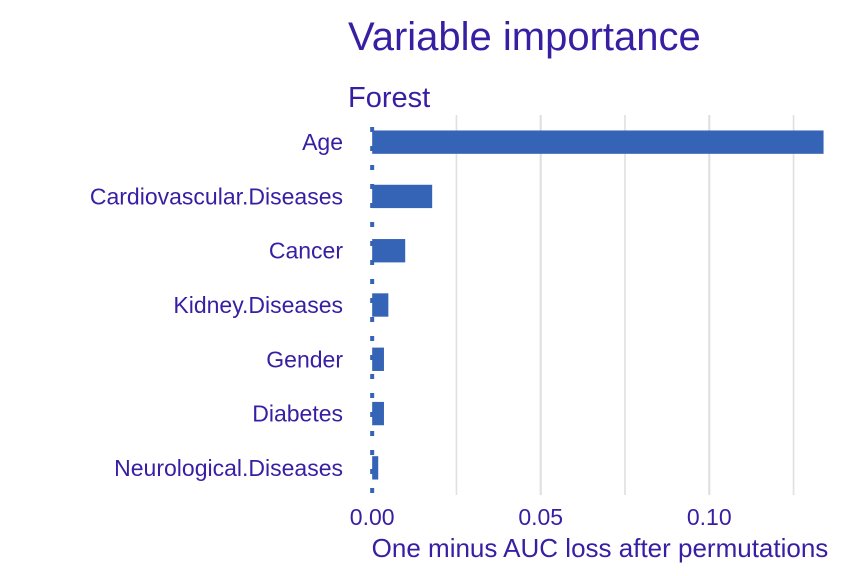 The width and height of the screenshot is (864, 576). What do you see at coordinates (524, 37) in the screenshot?
I see `chart-title: Variable importance` at bounding box center [524, 37].